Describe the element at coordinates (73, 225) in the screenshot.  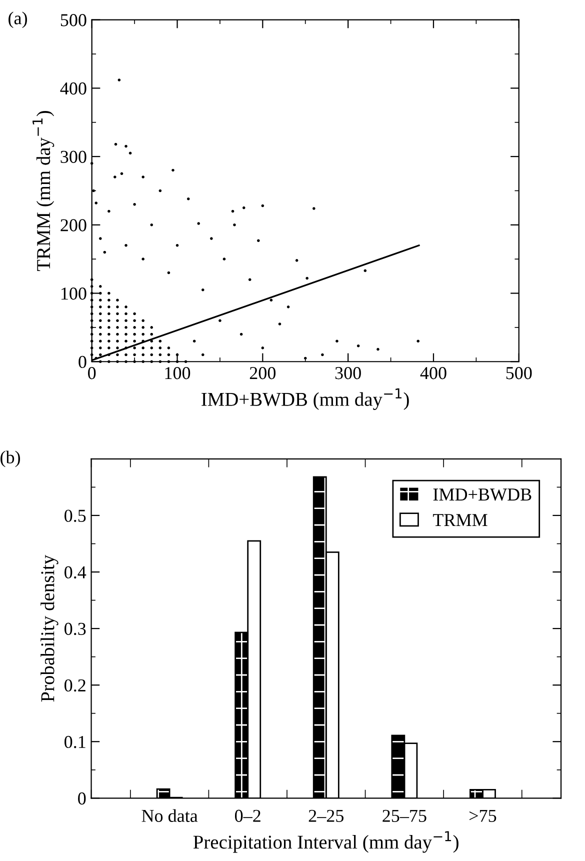
I see `y-tick-label: 200` at that location.